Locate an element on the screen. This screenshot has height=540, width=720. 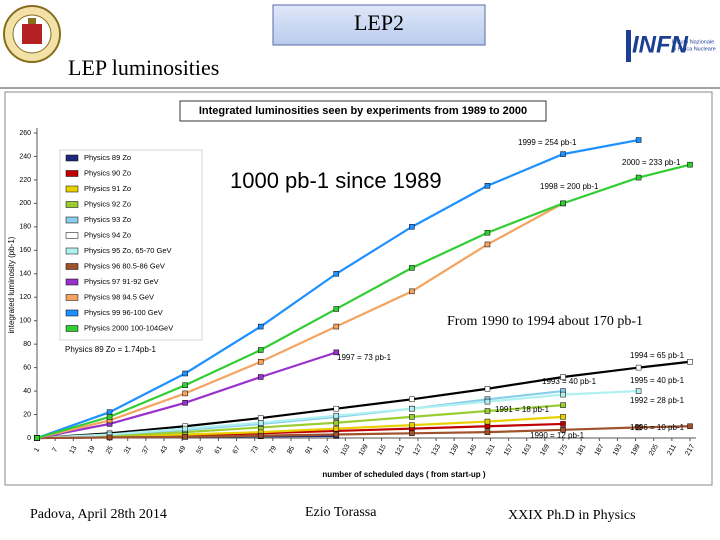
y-tick-label: 100 is located at coordinates (25, 321).